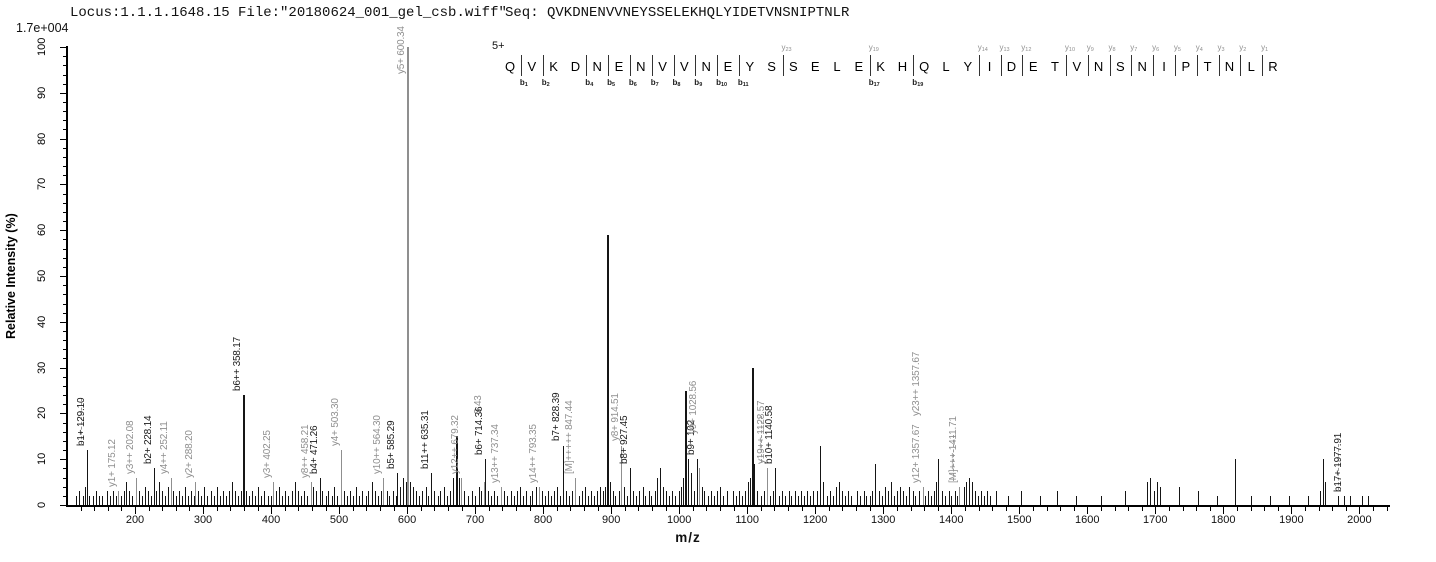  Describe the element at coordinates (743, 83) in the screenshot. I see `b-ion-label: b11` at that location.